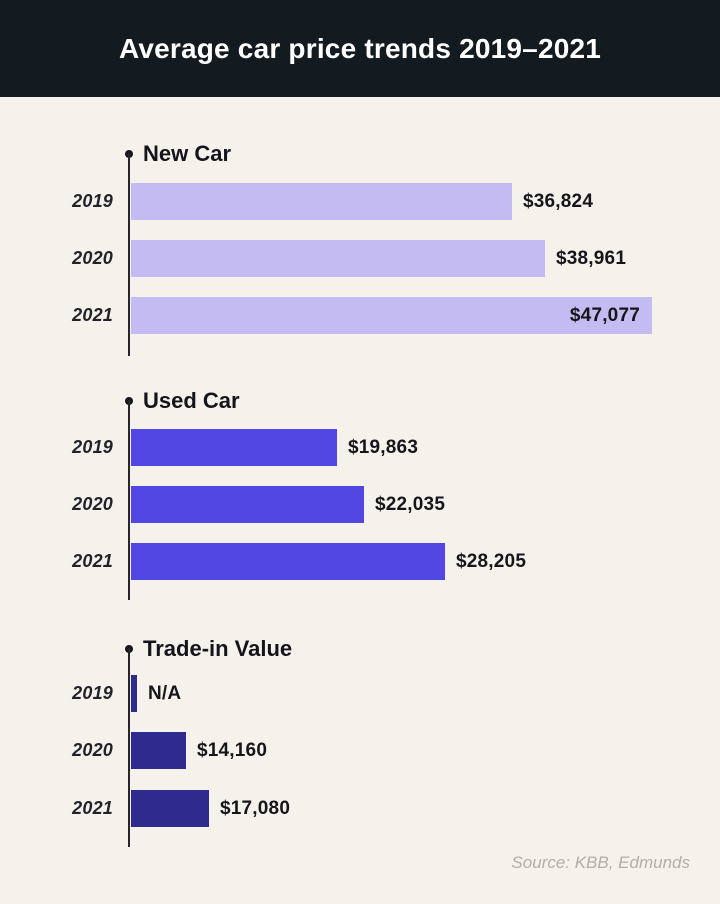  I want to click on page-title: Average car price trends 2019–2021, so click(360, 48).